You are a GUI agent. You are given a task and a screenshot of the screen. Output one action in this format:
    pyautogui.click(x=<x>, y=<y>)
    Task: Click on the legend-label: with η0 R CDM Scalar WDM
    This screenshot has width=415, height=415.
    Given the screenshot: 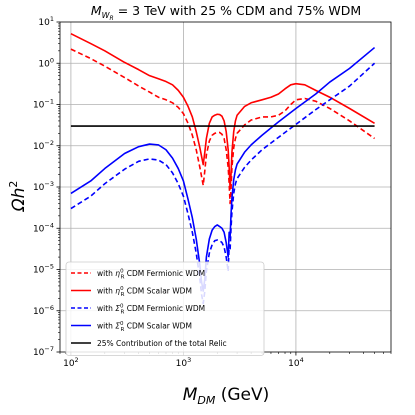 What is the action you would take?
    pyautogui.click(x=144, y=292)
    